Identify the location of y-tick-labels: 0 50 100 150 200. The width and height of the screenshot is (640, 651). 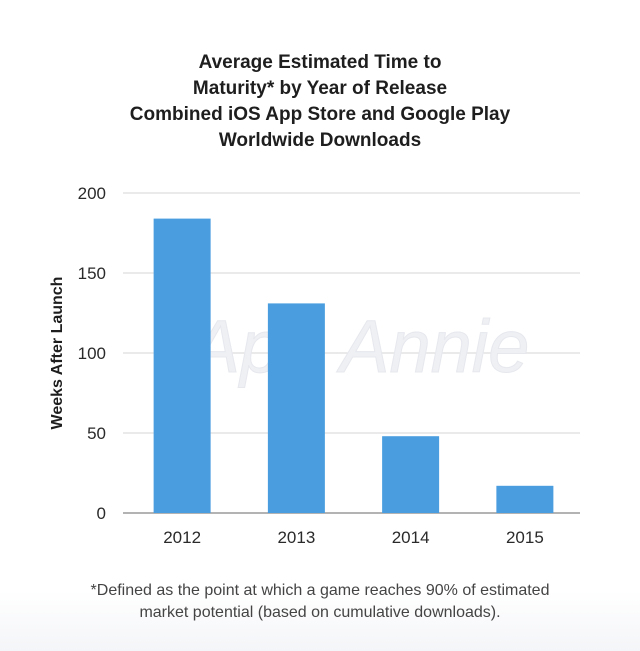
(92, 353).